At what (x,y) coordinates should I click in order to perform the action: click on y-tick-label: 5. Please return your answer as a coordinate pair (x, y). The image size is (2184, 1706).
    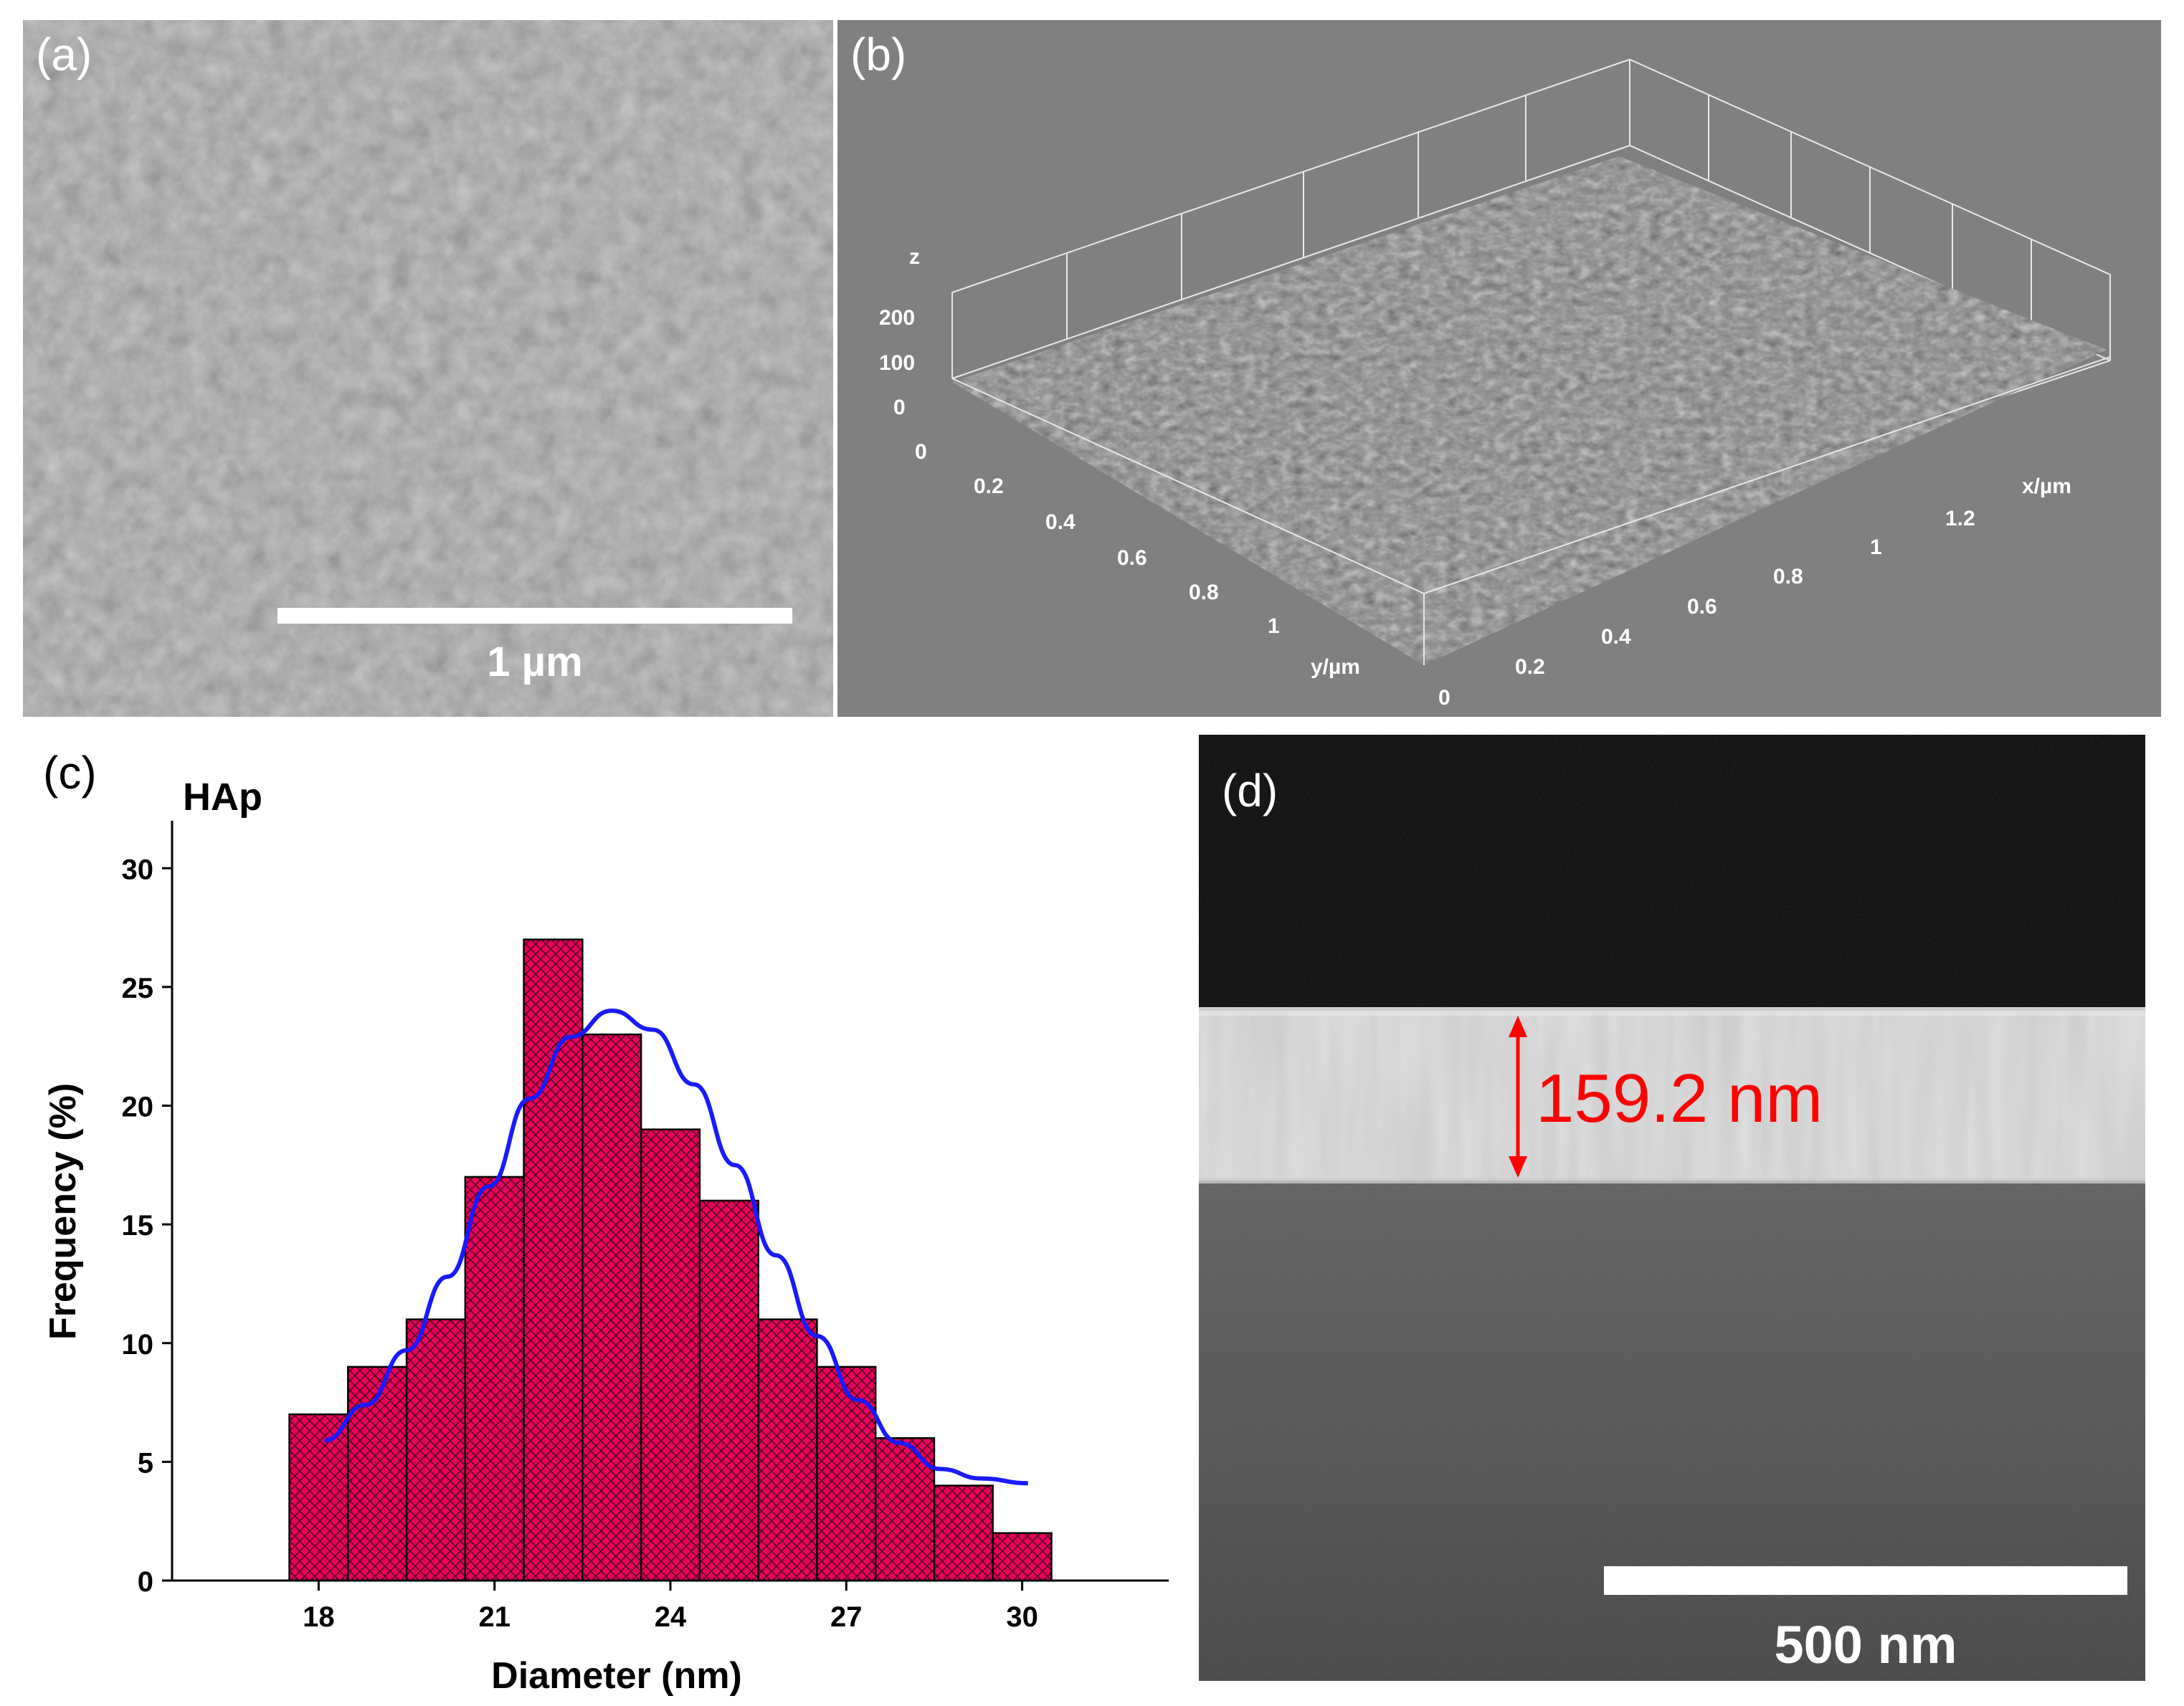
    Looking at the image, I should click on (145, 1463).